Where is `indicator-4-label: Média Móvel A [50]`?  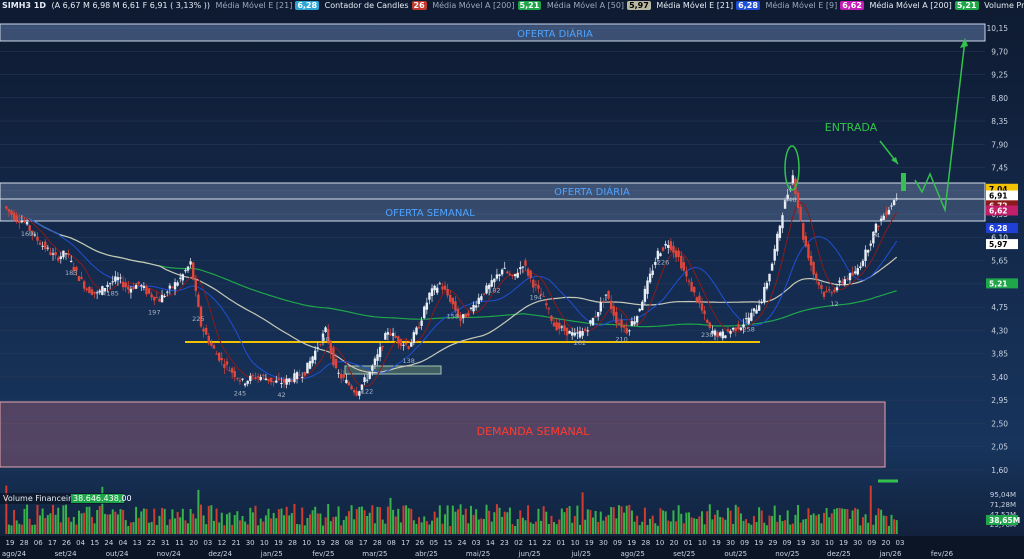
indicator-4-label: Média Móvel A [50] is located at coordinates (585, 5).